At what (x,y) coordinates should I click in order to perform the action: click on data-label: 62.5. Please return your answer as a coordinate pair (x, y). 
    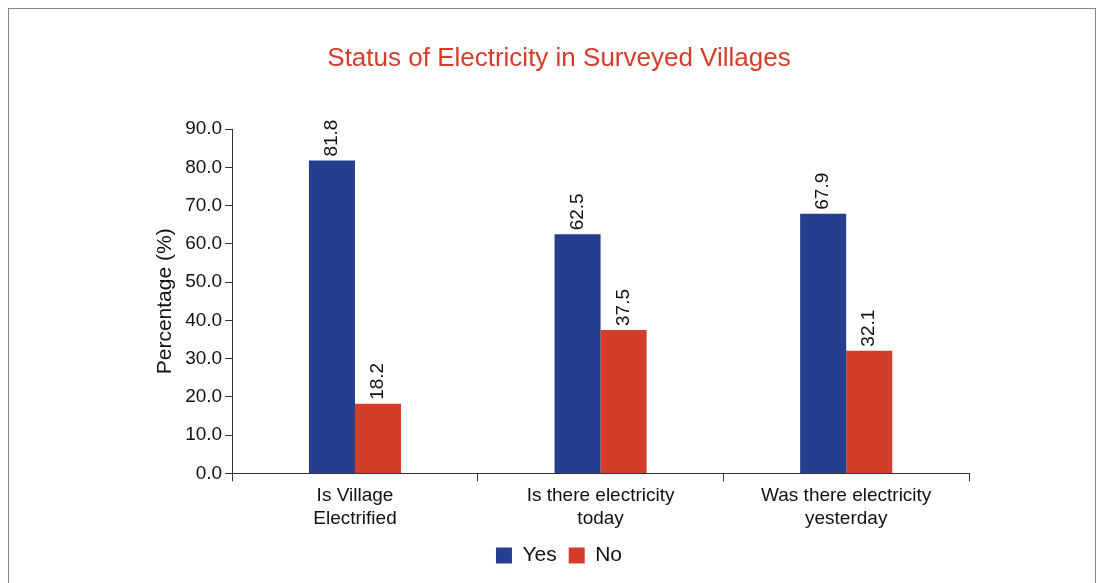
    Looking at the image, I should click on (576, 212).